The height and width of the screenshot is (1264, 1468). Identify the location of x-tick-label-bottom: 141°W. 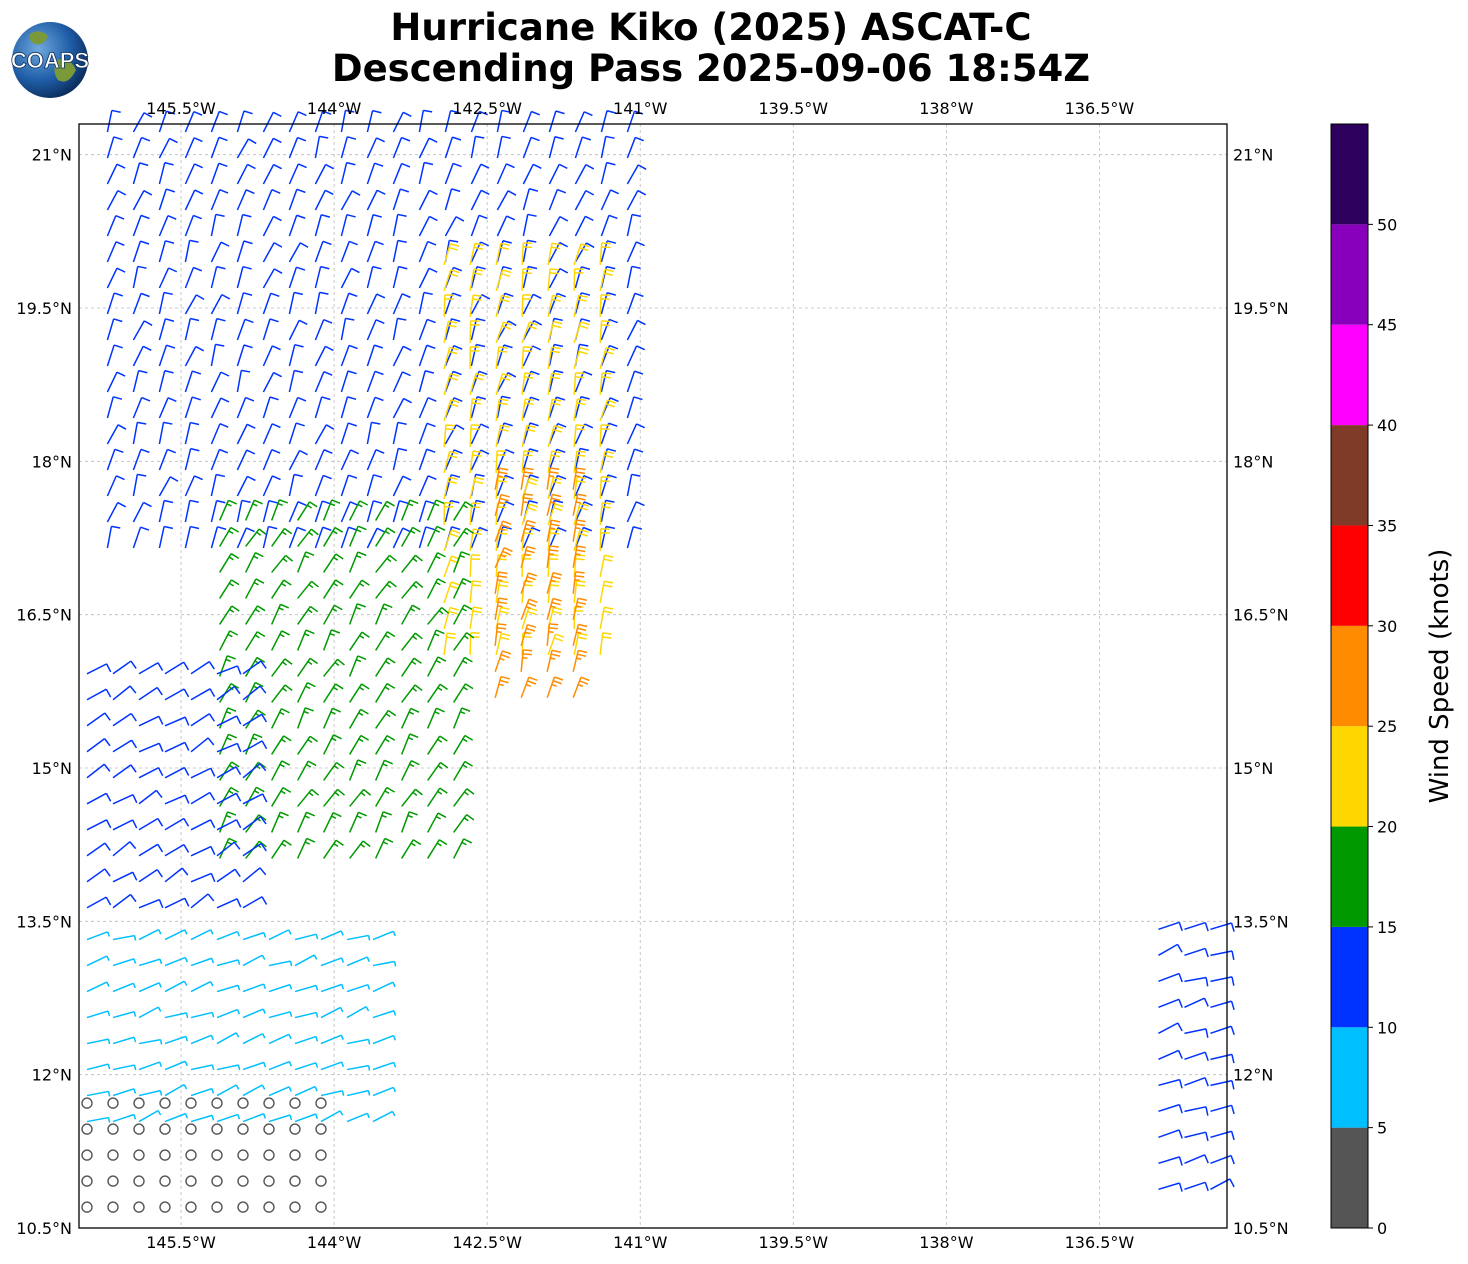
(640, 1242).